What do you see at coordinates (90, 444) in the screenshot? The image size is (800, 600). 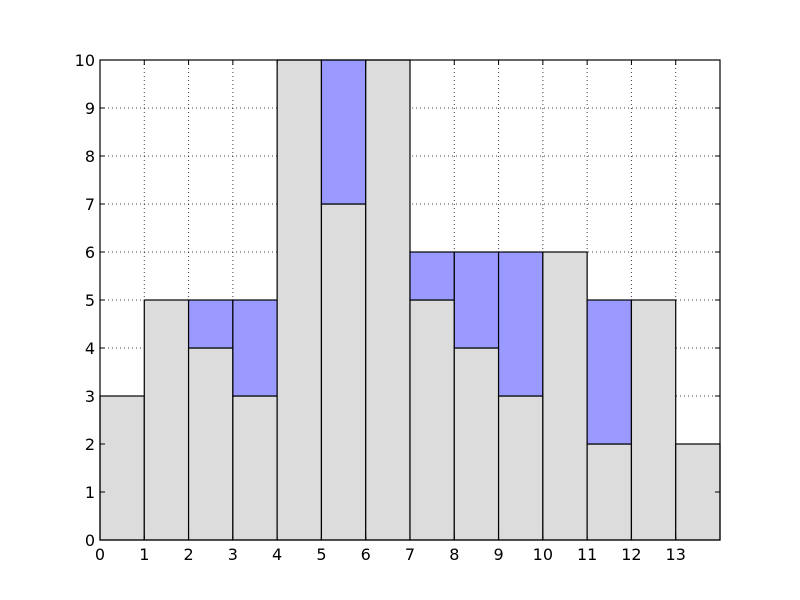 I see `y-tick-label: 2` at bounding box center [90, 444].